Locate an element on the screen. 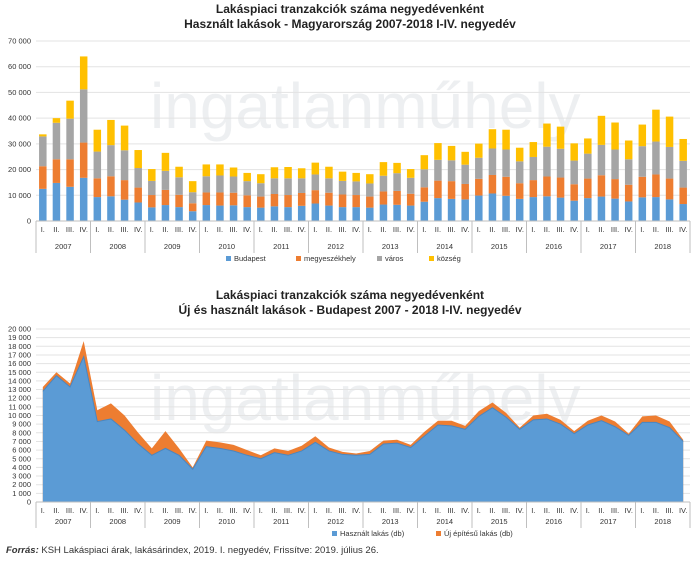 This screenshot has width=700, height=561. y-tick-label: 2 000 is located at coordinates (21, 484).